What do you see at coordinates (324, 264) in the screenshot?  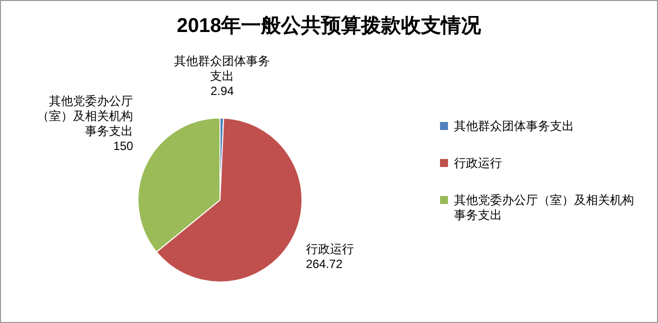 I see `data-label: 264.72` at bounding box center [324, 264].